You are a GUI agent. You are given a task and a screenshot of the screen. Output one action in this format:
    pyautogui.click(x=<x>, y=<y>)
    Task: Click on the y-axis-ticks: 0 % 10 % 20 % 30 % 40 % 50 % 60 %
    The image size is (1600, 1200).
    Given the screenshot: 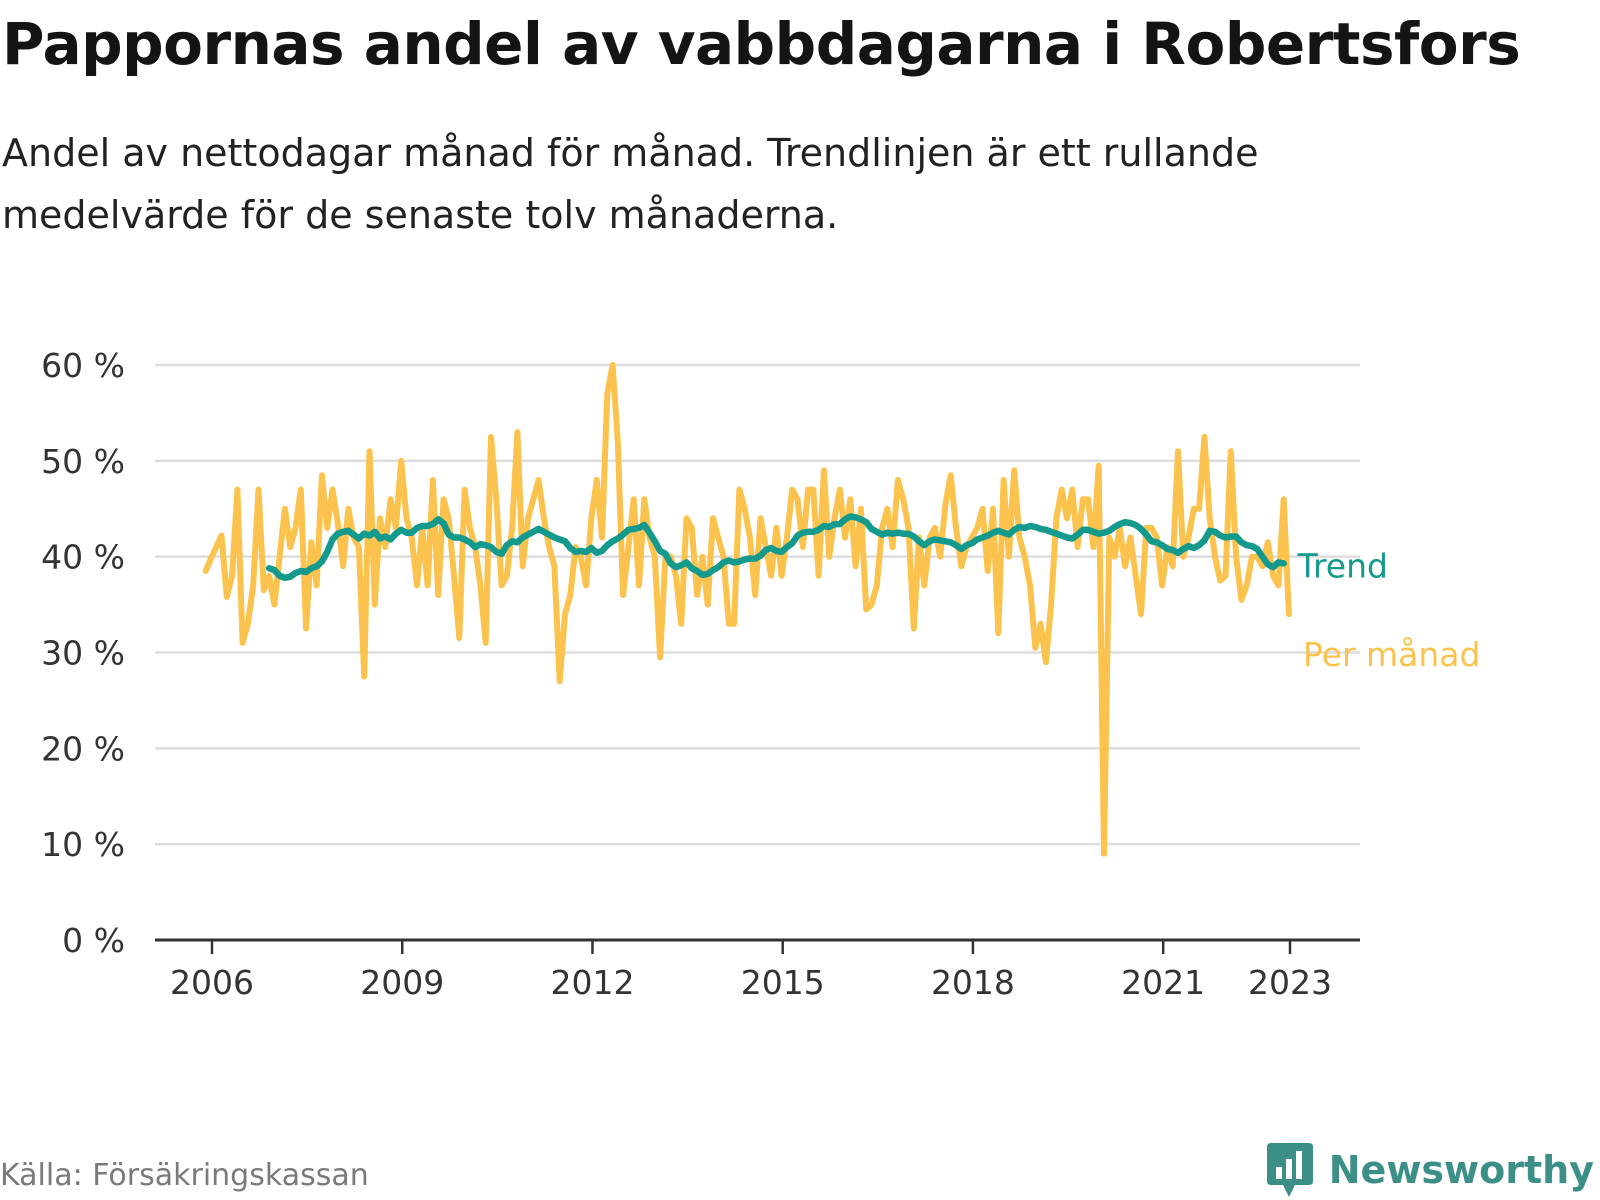 What is the action you would take?
    pyautogui.click(x=83, y=653)
    